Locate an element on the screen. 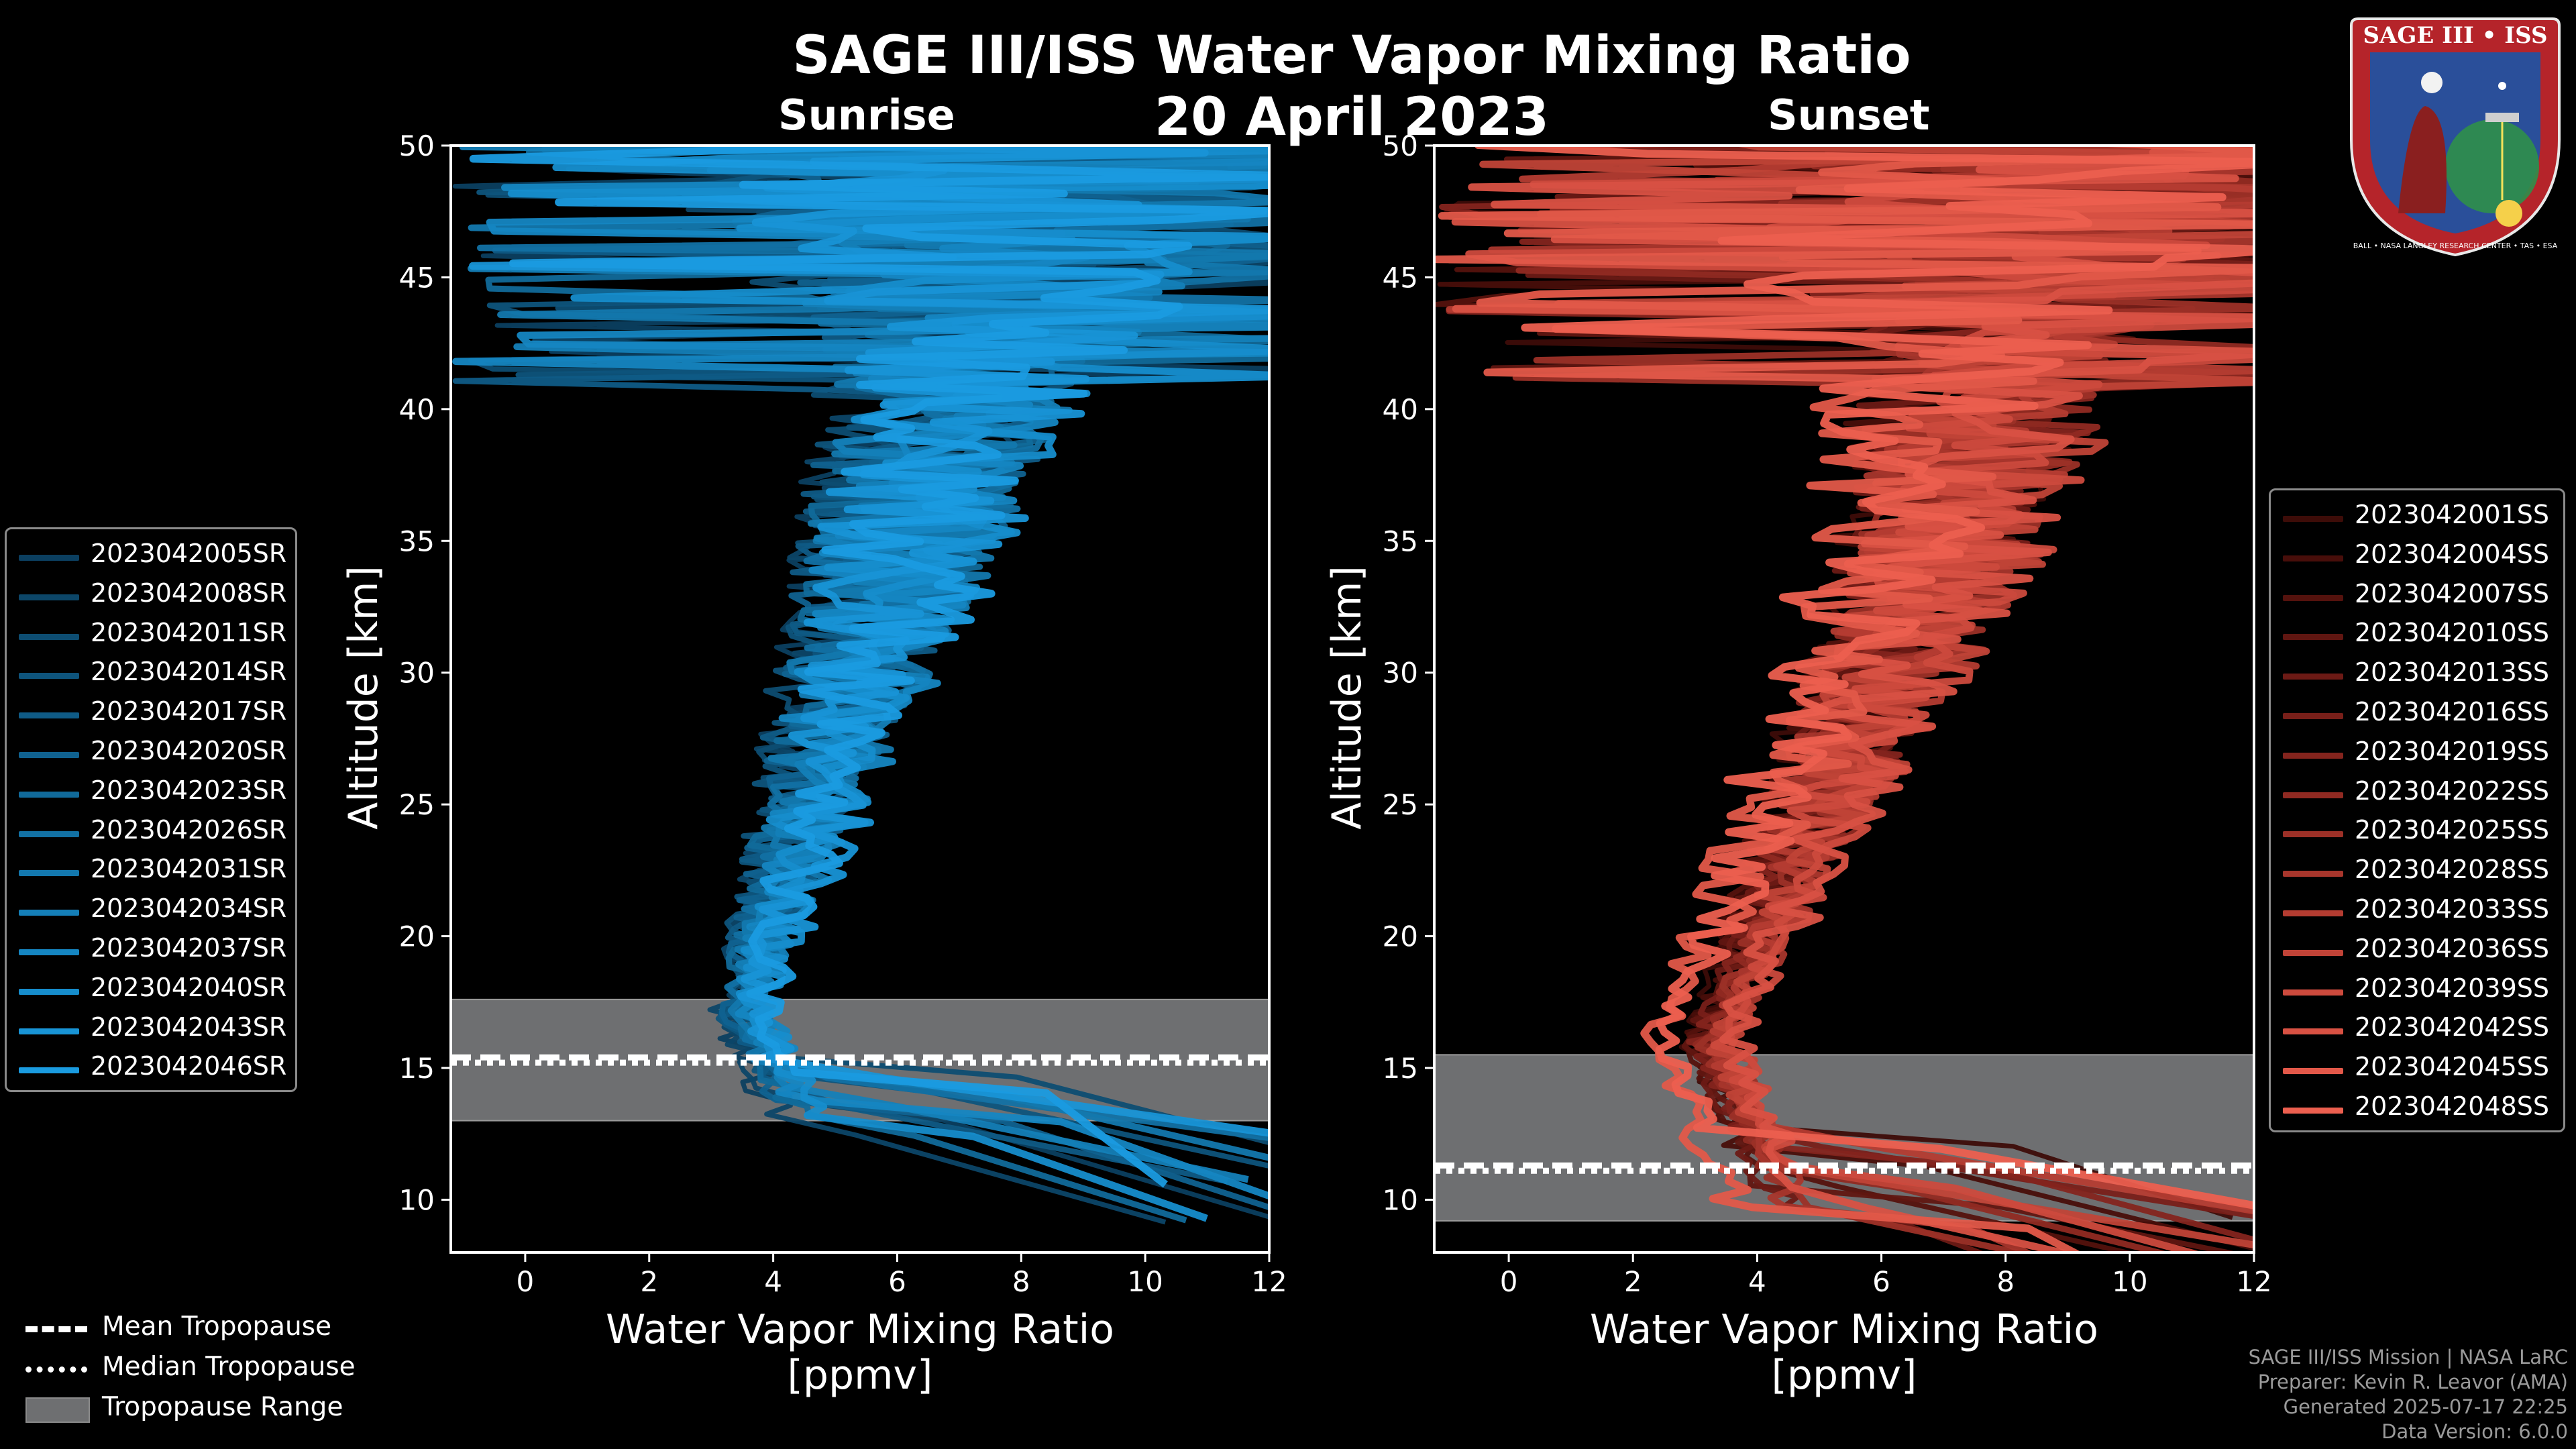  moon-icon is located at coordinates (2432, 82).